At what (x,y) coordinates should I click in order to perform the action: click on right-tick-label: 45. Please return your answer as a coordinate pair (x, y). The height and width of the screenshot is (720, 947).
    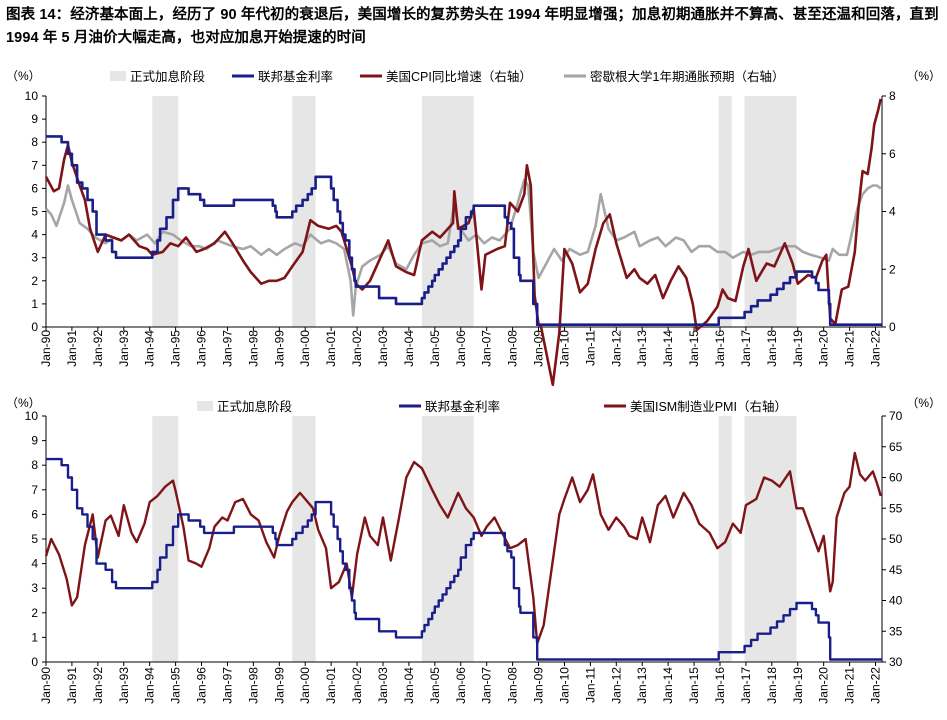
    Looking at the image, I should click on (896, 570).